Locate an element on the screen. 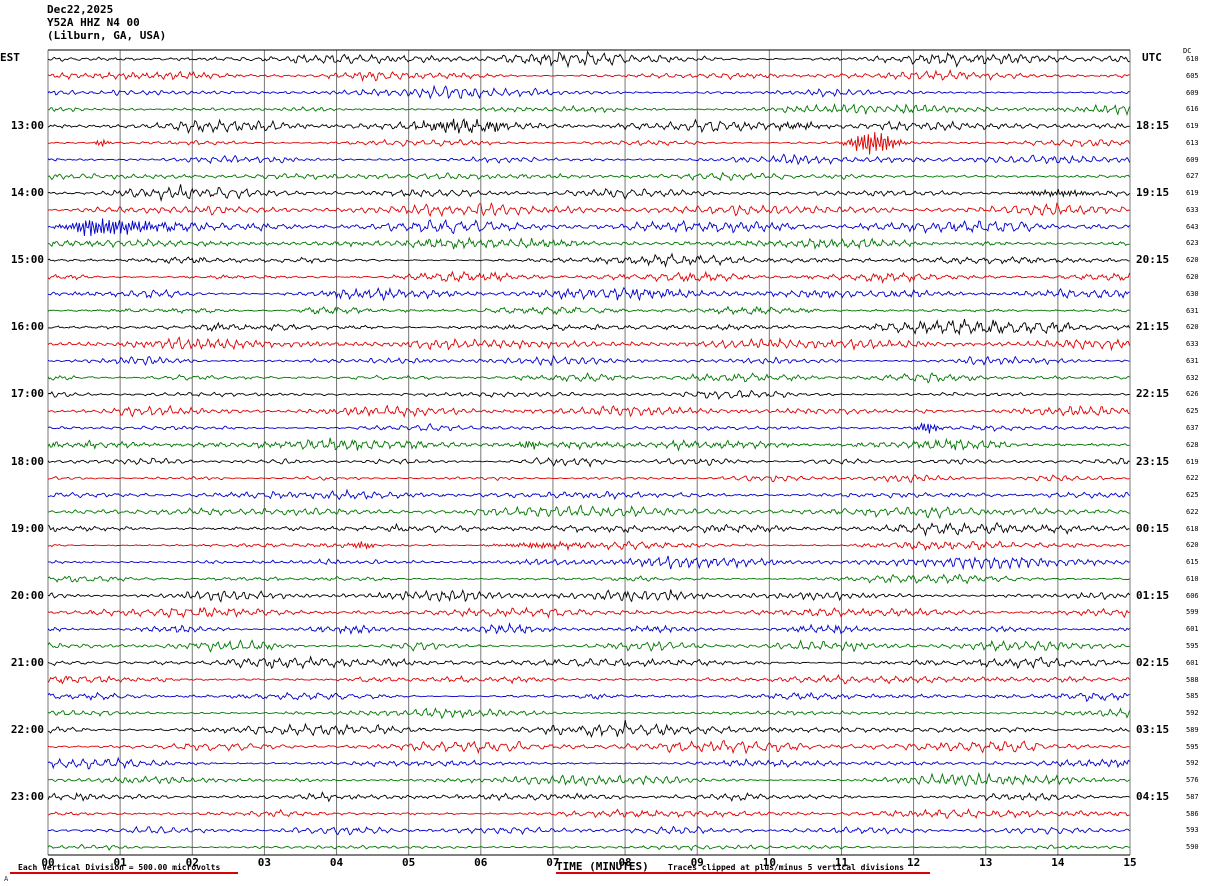 Image resolution: width=1210 pixels, height=886 pixels. est-hour-label: 19:00 is located at coordinates (27, 528).